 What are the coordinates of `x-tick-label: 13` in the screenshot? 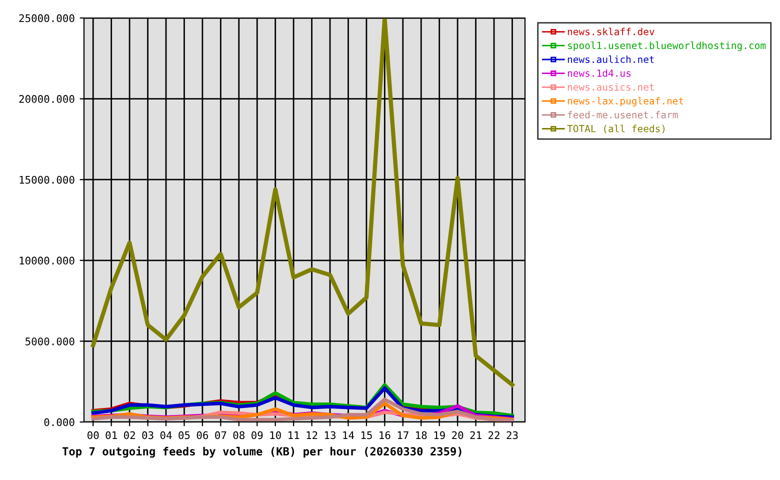 It's located at (330, 435).